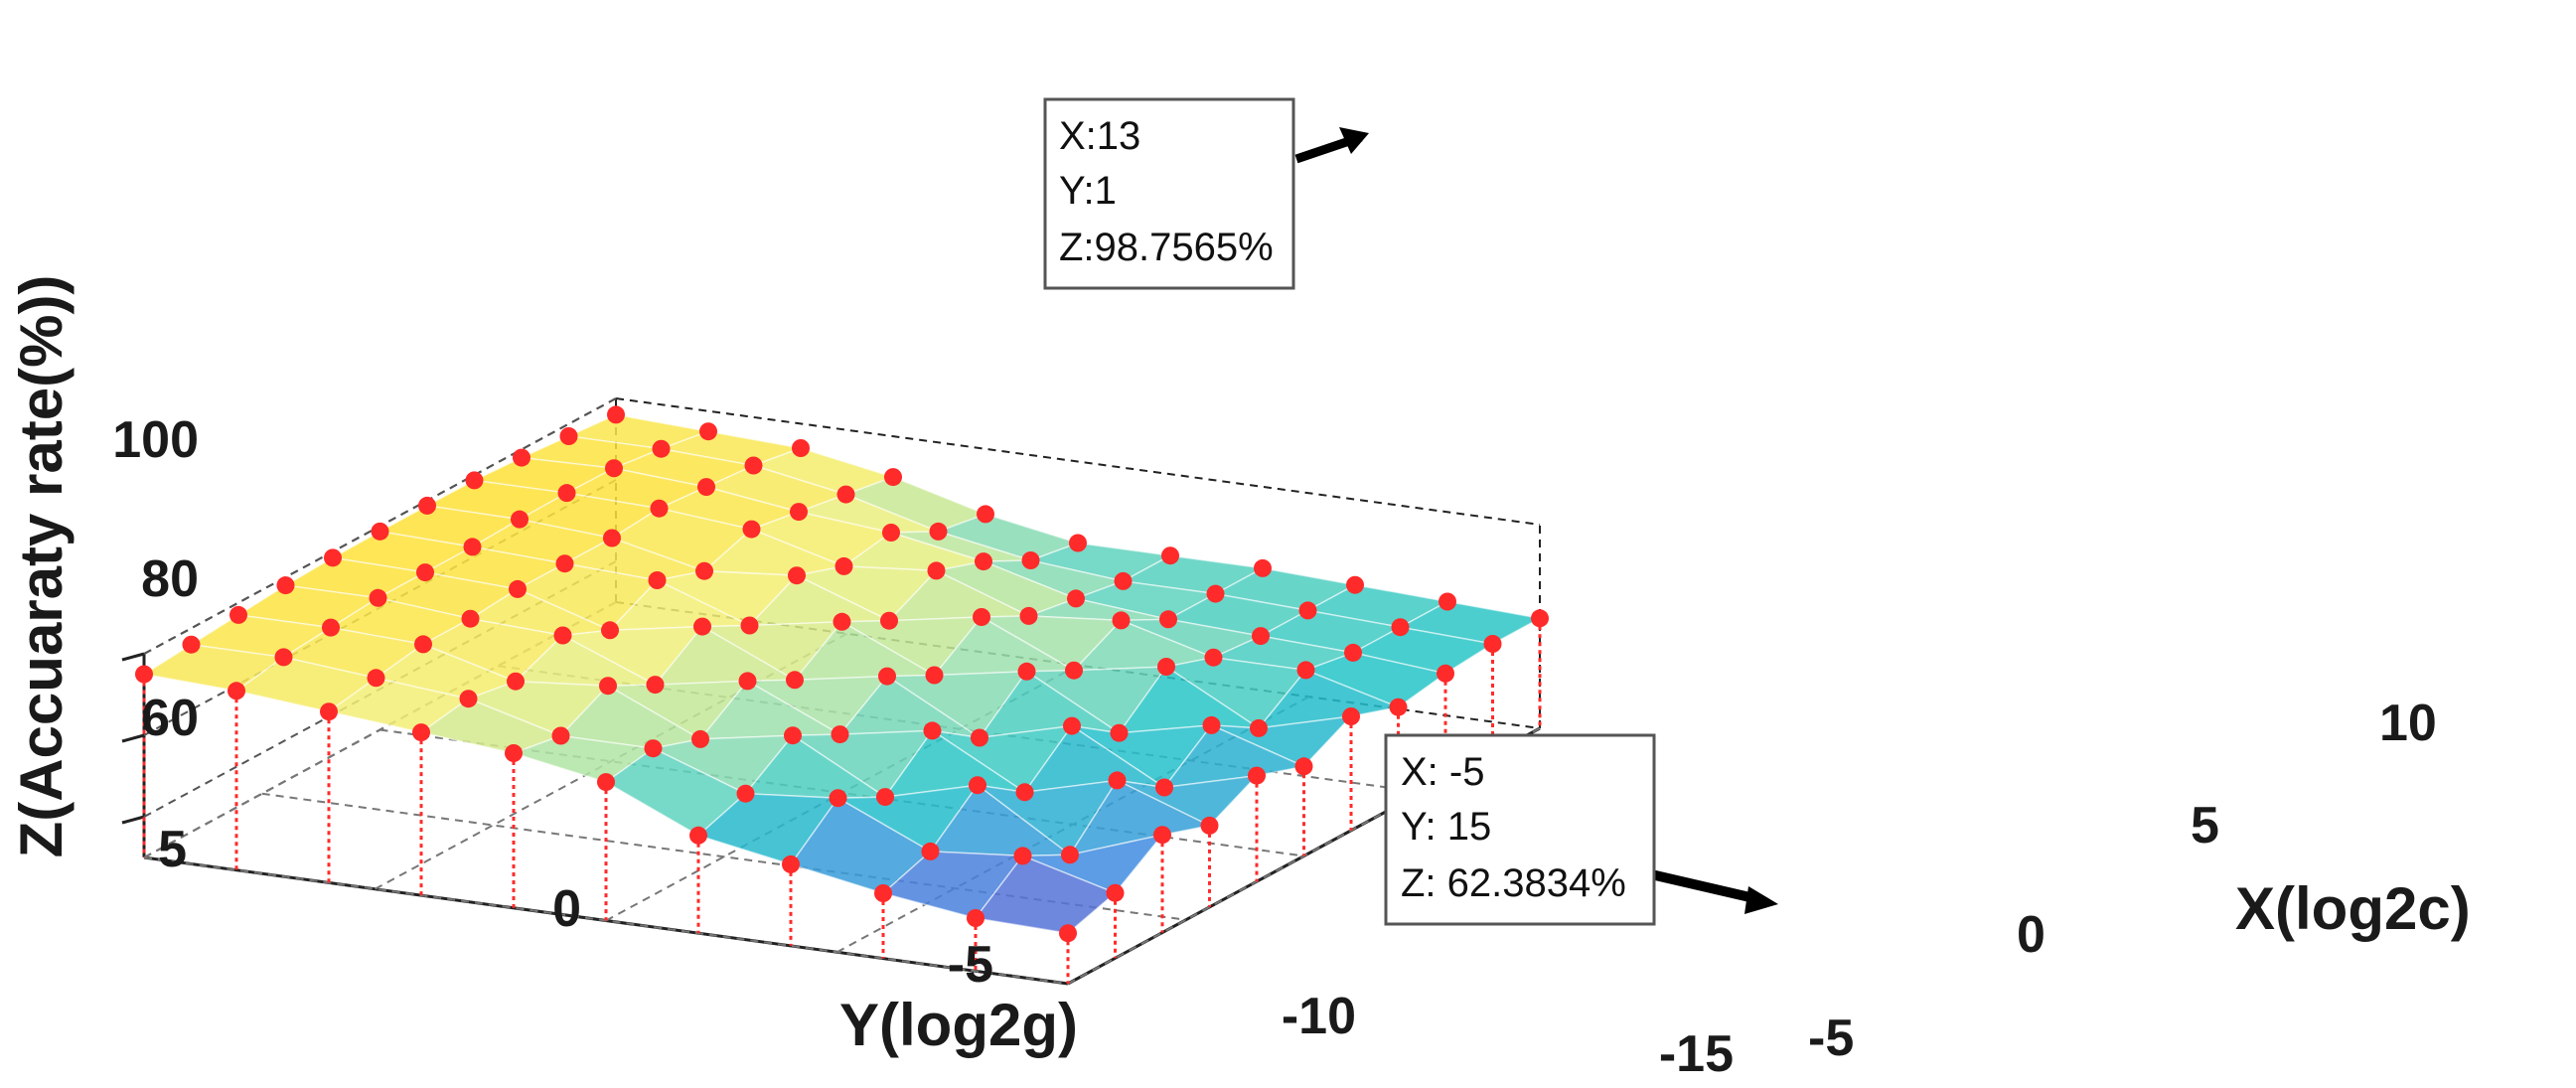 The image size is (2576, 1088). I want to click on x-tick-label: 5, so click(2205, 826).